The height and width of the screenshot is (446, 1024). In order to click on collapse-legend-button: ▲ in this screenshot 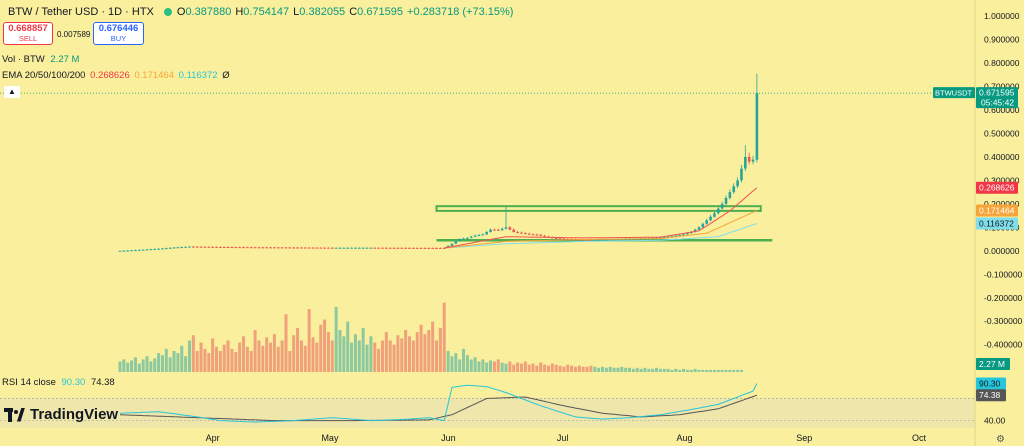, I will do `click(12, 92)`.